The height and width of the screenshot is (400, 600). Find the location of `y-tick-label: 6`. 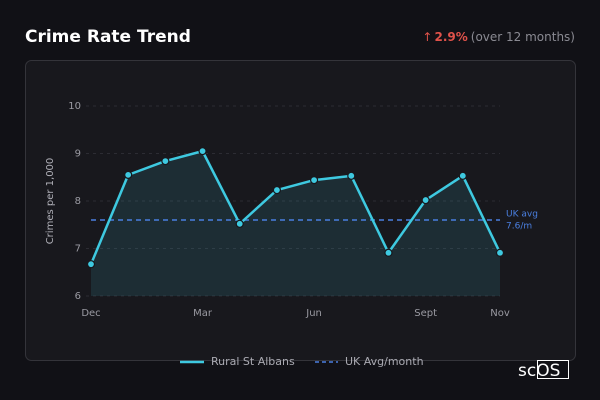

y-tick-label: 6 is located at coordinates (78, 296).